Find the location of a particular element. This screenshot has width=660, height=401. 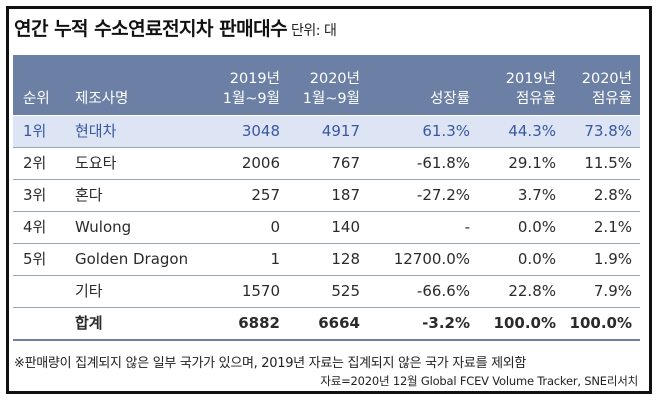

cell-rank: 3위 is located at coordinates (35, 195).